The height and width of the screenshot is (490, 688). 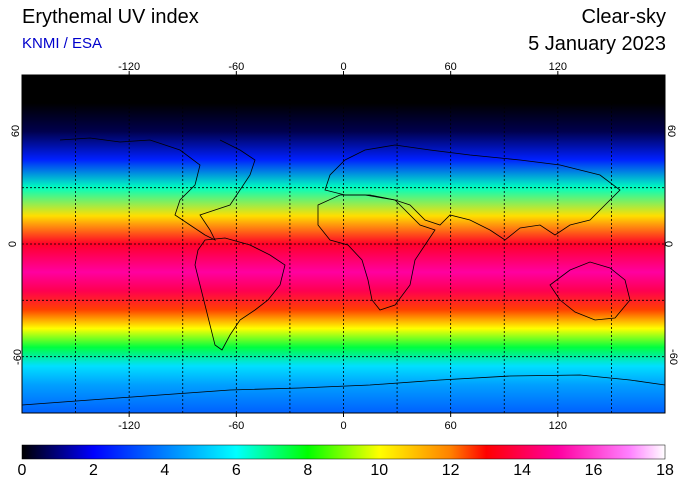 What do you see at coordinates (157, 189) in the screenshot?
I see `coast-north-america` at bounding box center [157, 189].